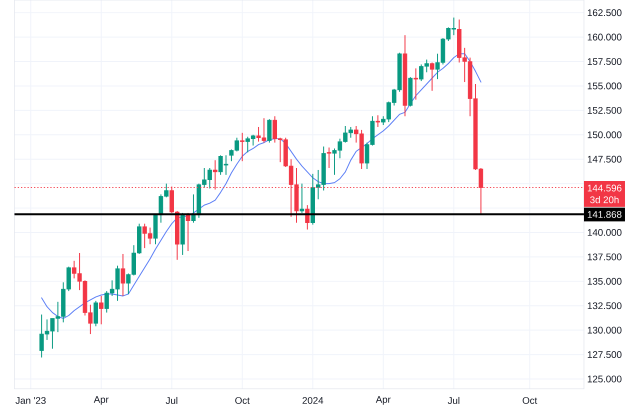 This screenshot has width=625, height=413. Describe the element at coordinates (605, 378) in the screenshot. I see `y-tick-label: 125.000` at that location.